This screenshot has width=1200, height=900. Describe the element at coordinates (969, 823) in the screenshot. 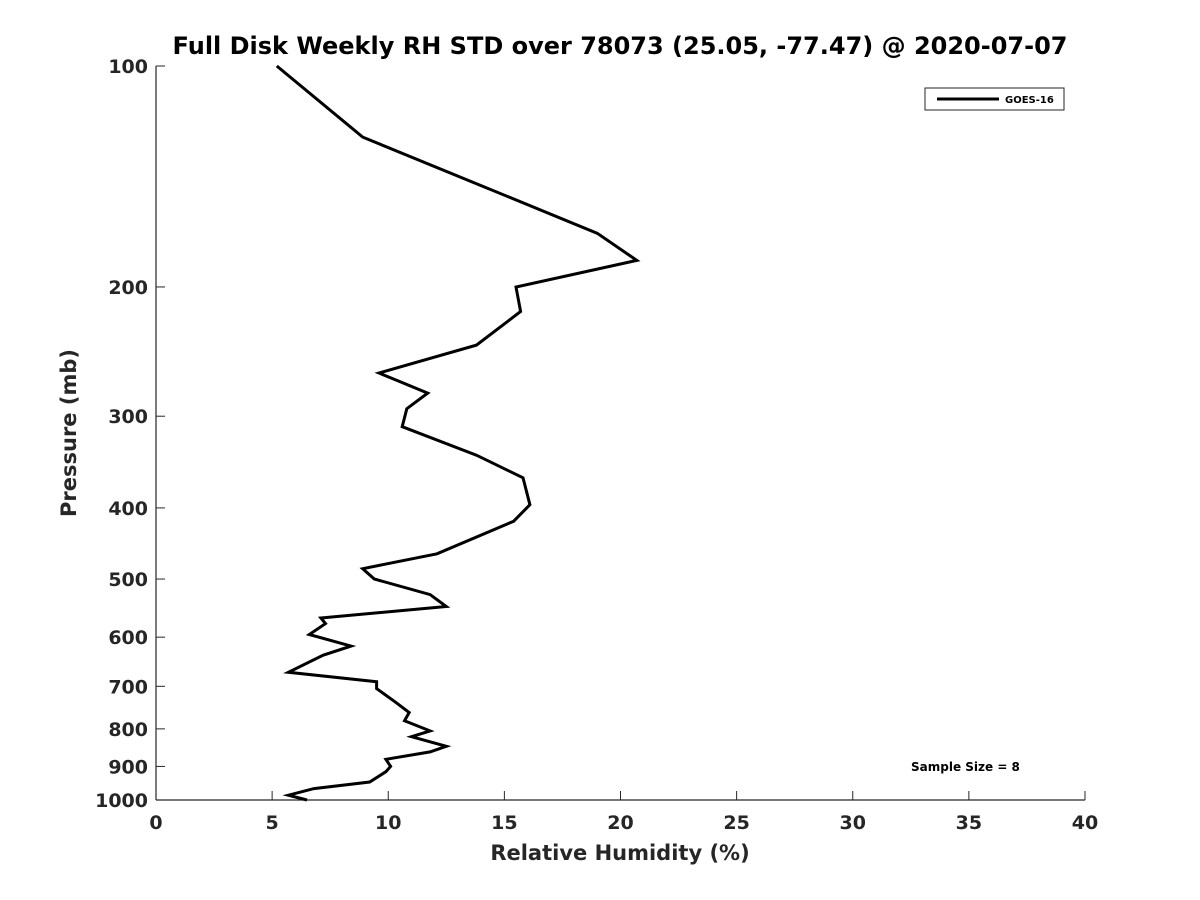

I see `x-tick-label: 35` at that location.